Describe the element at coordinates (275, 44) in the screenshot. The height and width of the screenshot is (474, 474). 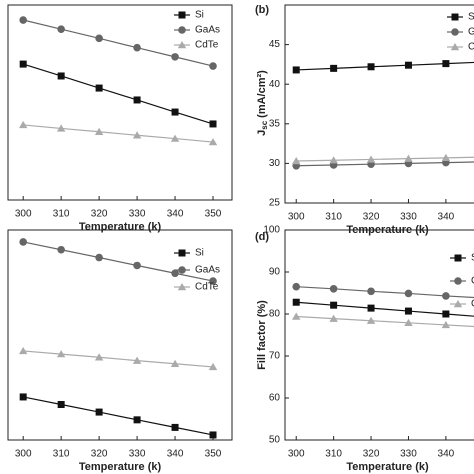
I see `y-tick-label: 45` at that location.